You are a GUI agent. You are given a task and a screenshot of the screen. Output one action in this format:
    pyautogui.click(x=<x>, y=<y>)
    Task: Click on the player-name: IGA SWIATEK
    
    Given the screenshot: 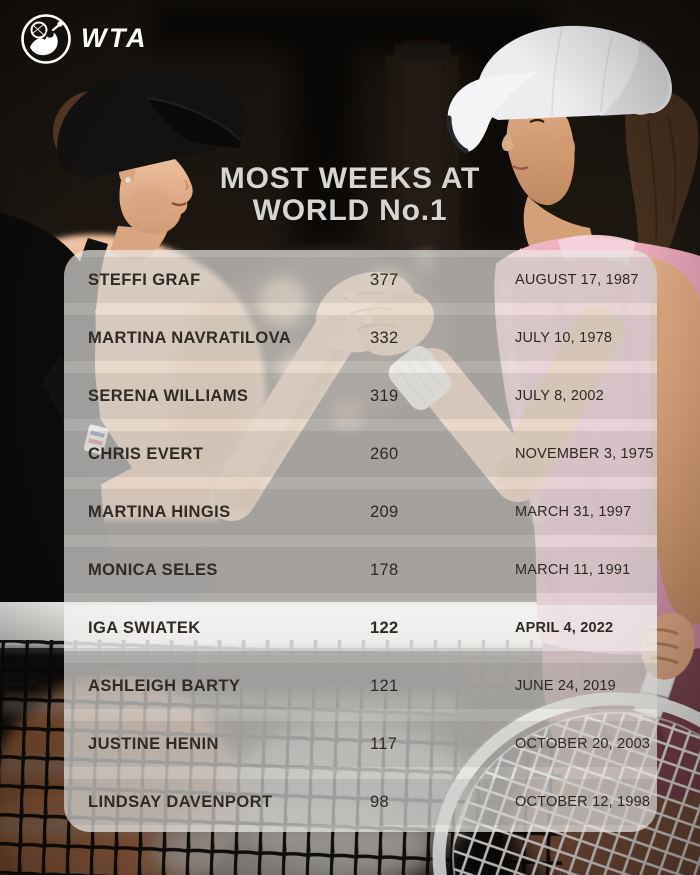 What is the action you would take?
    pyautogui.click(x=144, y=627)
    